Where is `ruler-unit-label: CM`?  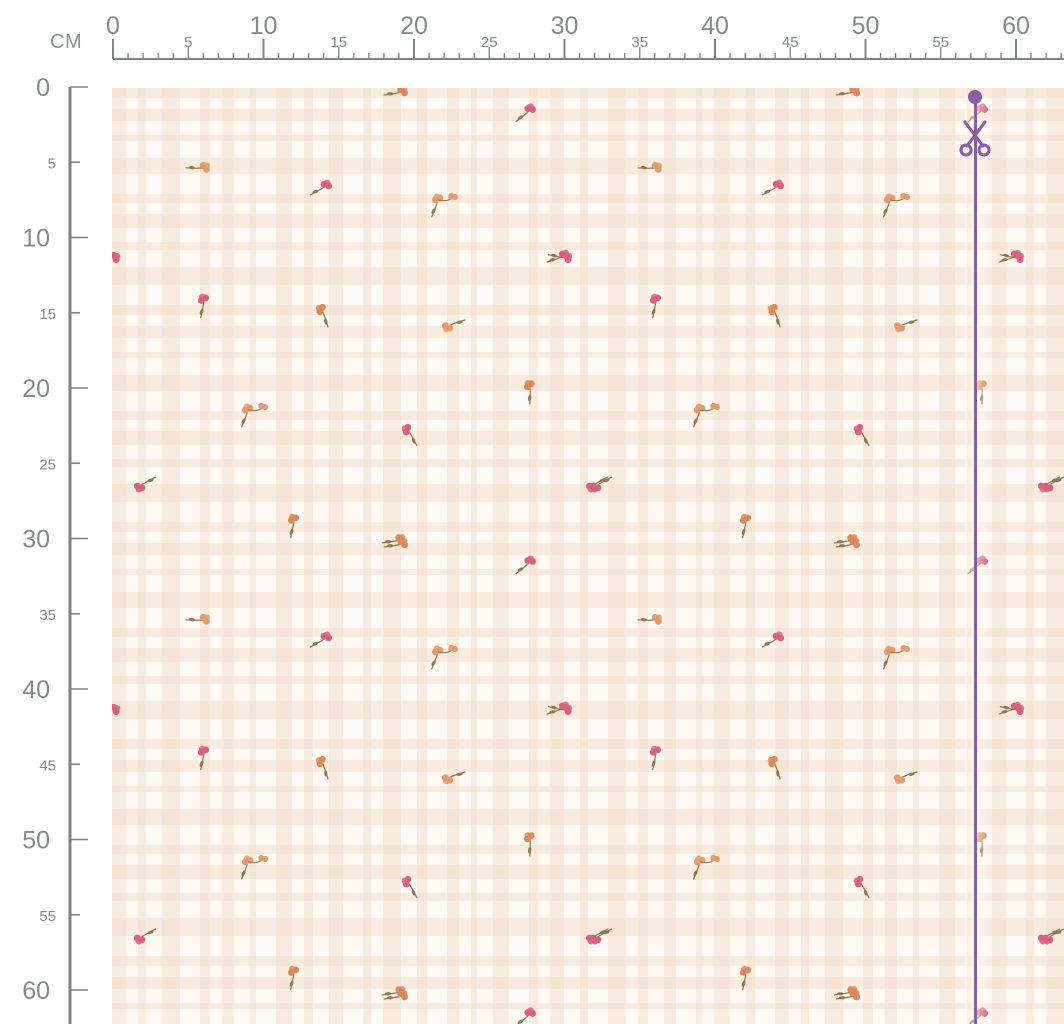
ruler-unit-label: CM is located at coordinates (66, 42).